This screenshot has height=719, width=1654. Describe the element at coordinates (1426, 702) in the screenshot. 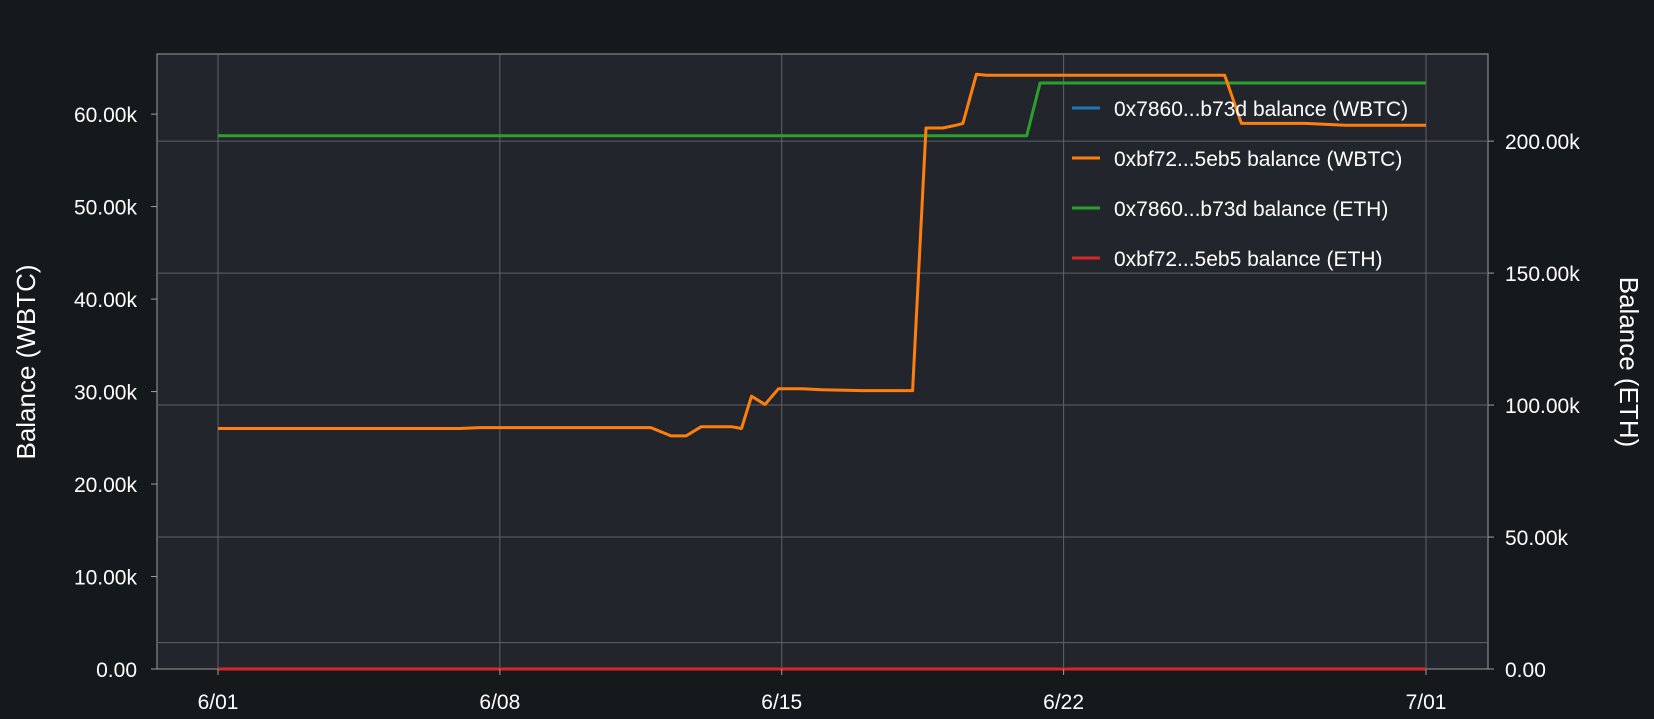

I see `x-tick-label: 7/01` at that location.